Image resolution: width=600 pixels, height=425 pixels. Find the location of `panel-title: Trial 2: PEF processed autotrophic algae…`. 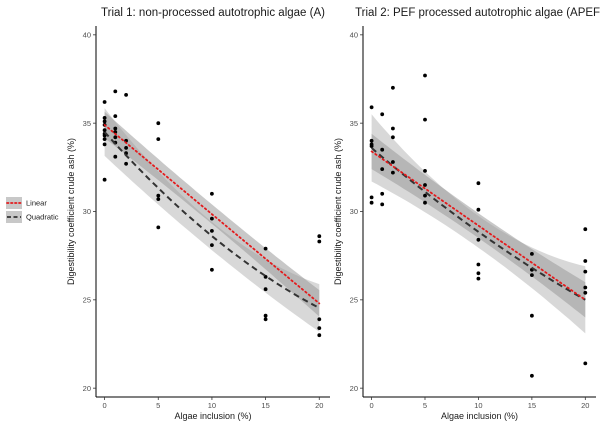

panel-title: Trial 2: PEF processed autotrophic algae… is located at coordinates (477, 13).